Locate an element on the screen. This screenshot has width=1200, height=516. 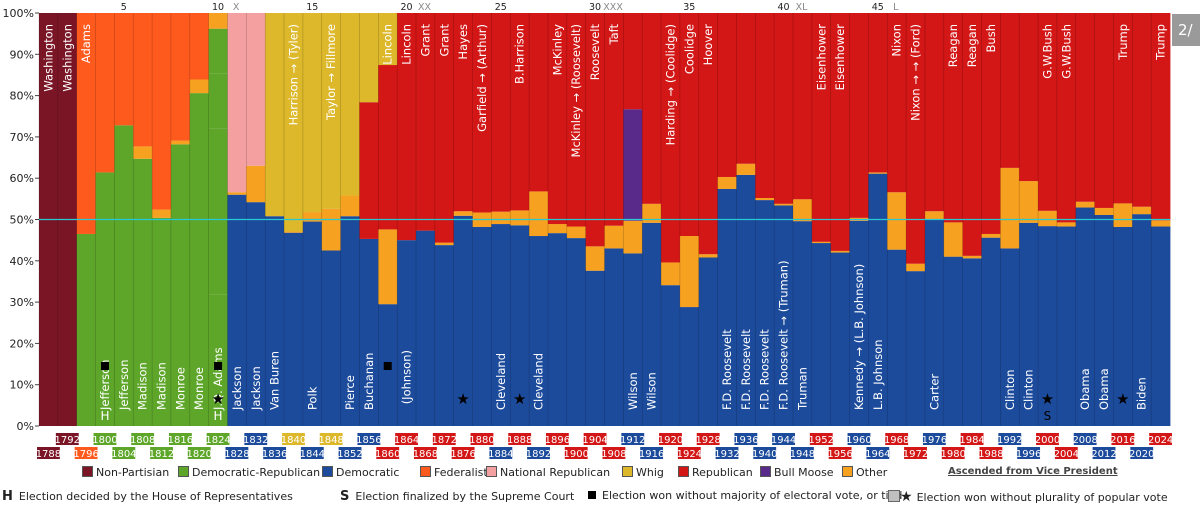
swatch-federalist is located at coordinates (425, 471).